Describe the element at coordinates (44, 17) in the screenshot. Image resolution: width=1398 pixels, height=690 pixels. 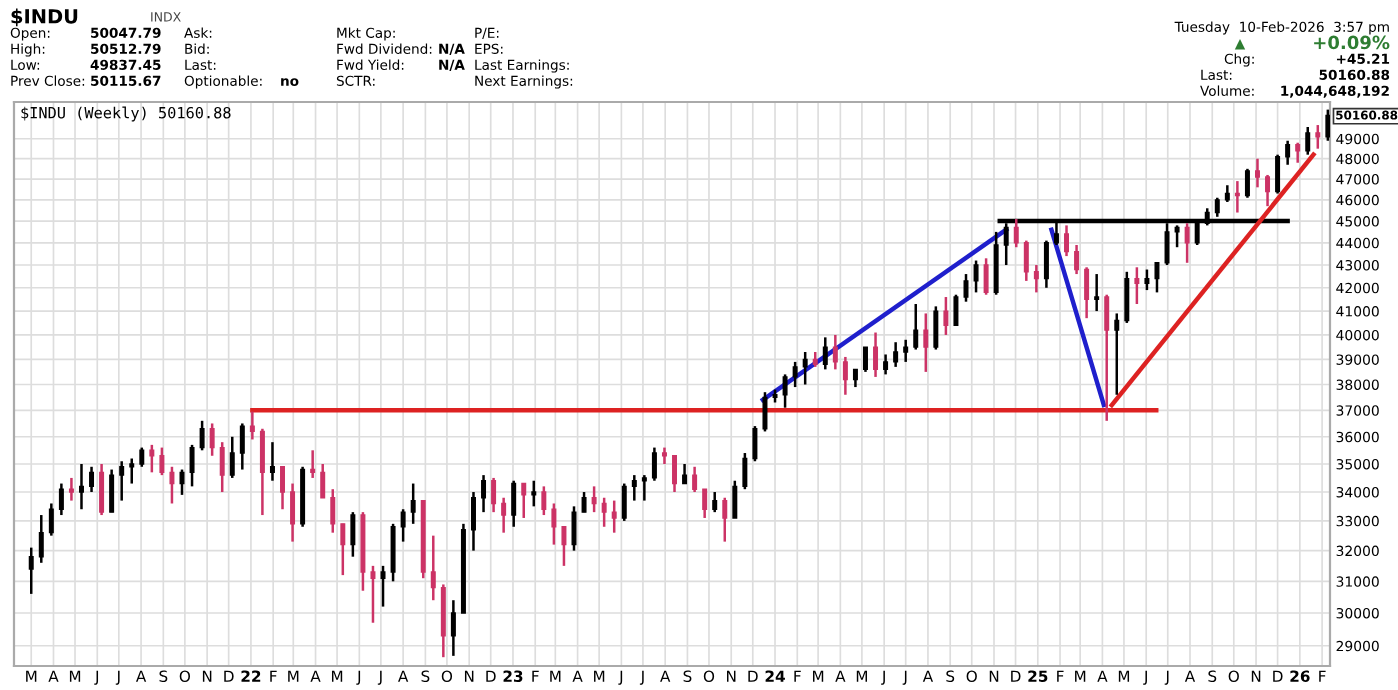
I see `chart-title: $INDU` at that location.